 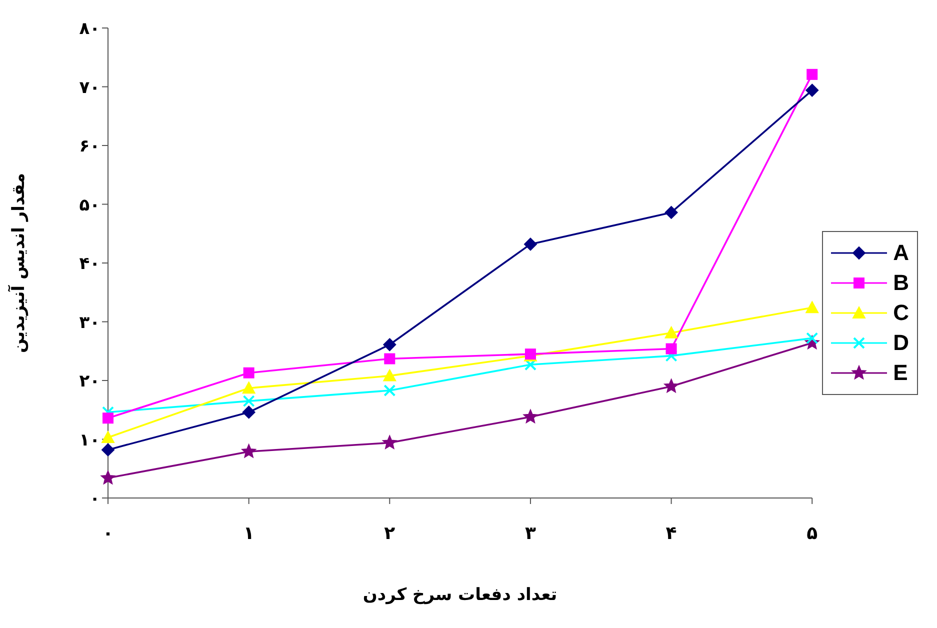 I want to click on legend-label: C, so click(x=901, y=313).